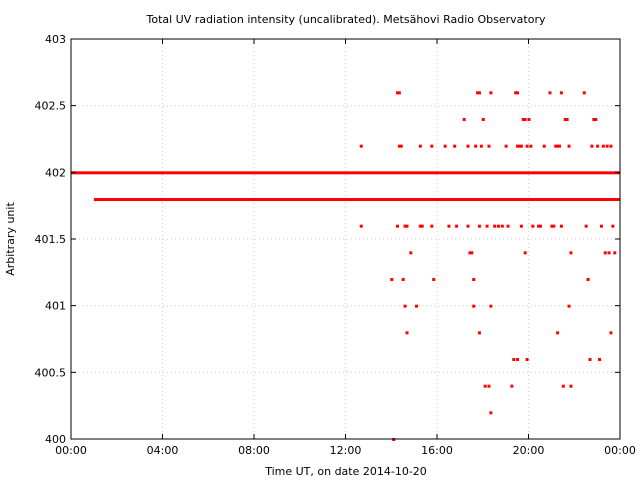 Image resolution: width=640 pixels, height=480 pixels. I want to click on x-tick-label: 16:00, so click(437, 450).